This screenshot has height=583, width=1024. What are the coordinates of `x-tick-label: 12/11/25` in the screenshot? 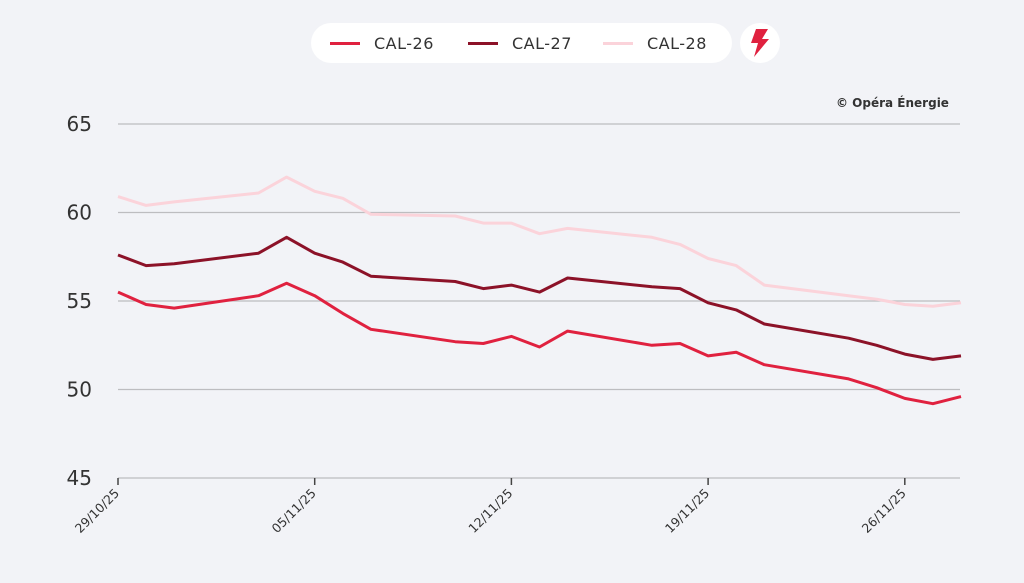 It's located at (490, 511).